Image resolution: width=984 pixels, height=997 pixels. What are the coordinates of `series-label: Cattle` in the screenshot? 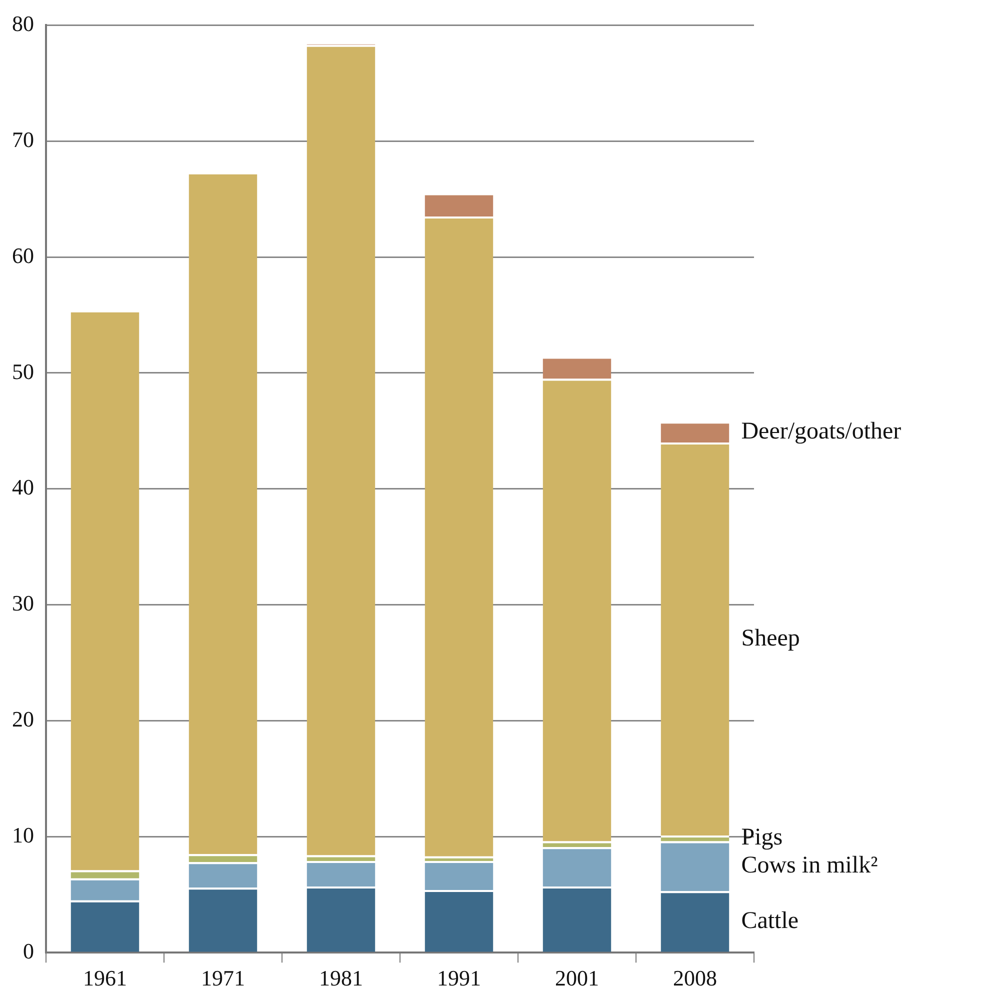 It's located at (770, 921).